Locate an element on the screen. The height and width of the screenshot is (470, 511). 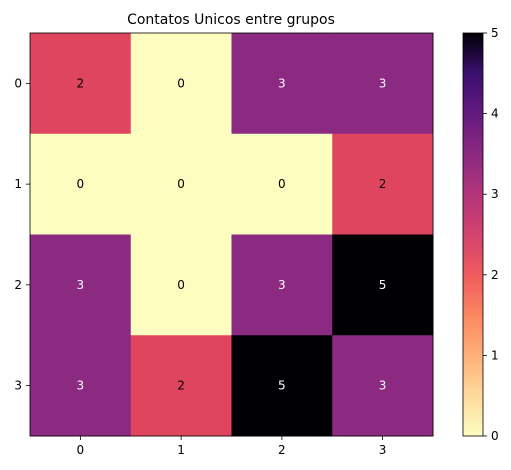
y-axis: 0 1 2 3 is located at coordinates (22, 234).